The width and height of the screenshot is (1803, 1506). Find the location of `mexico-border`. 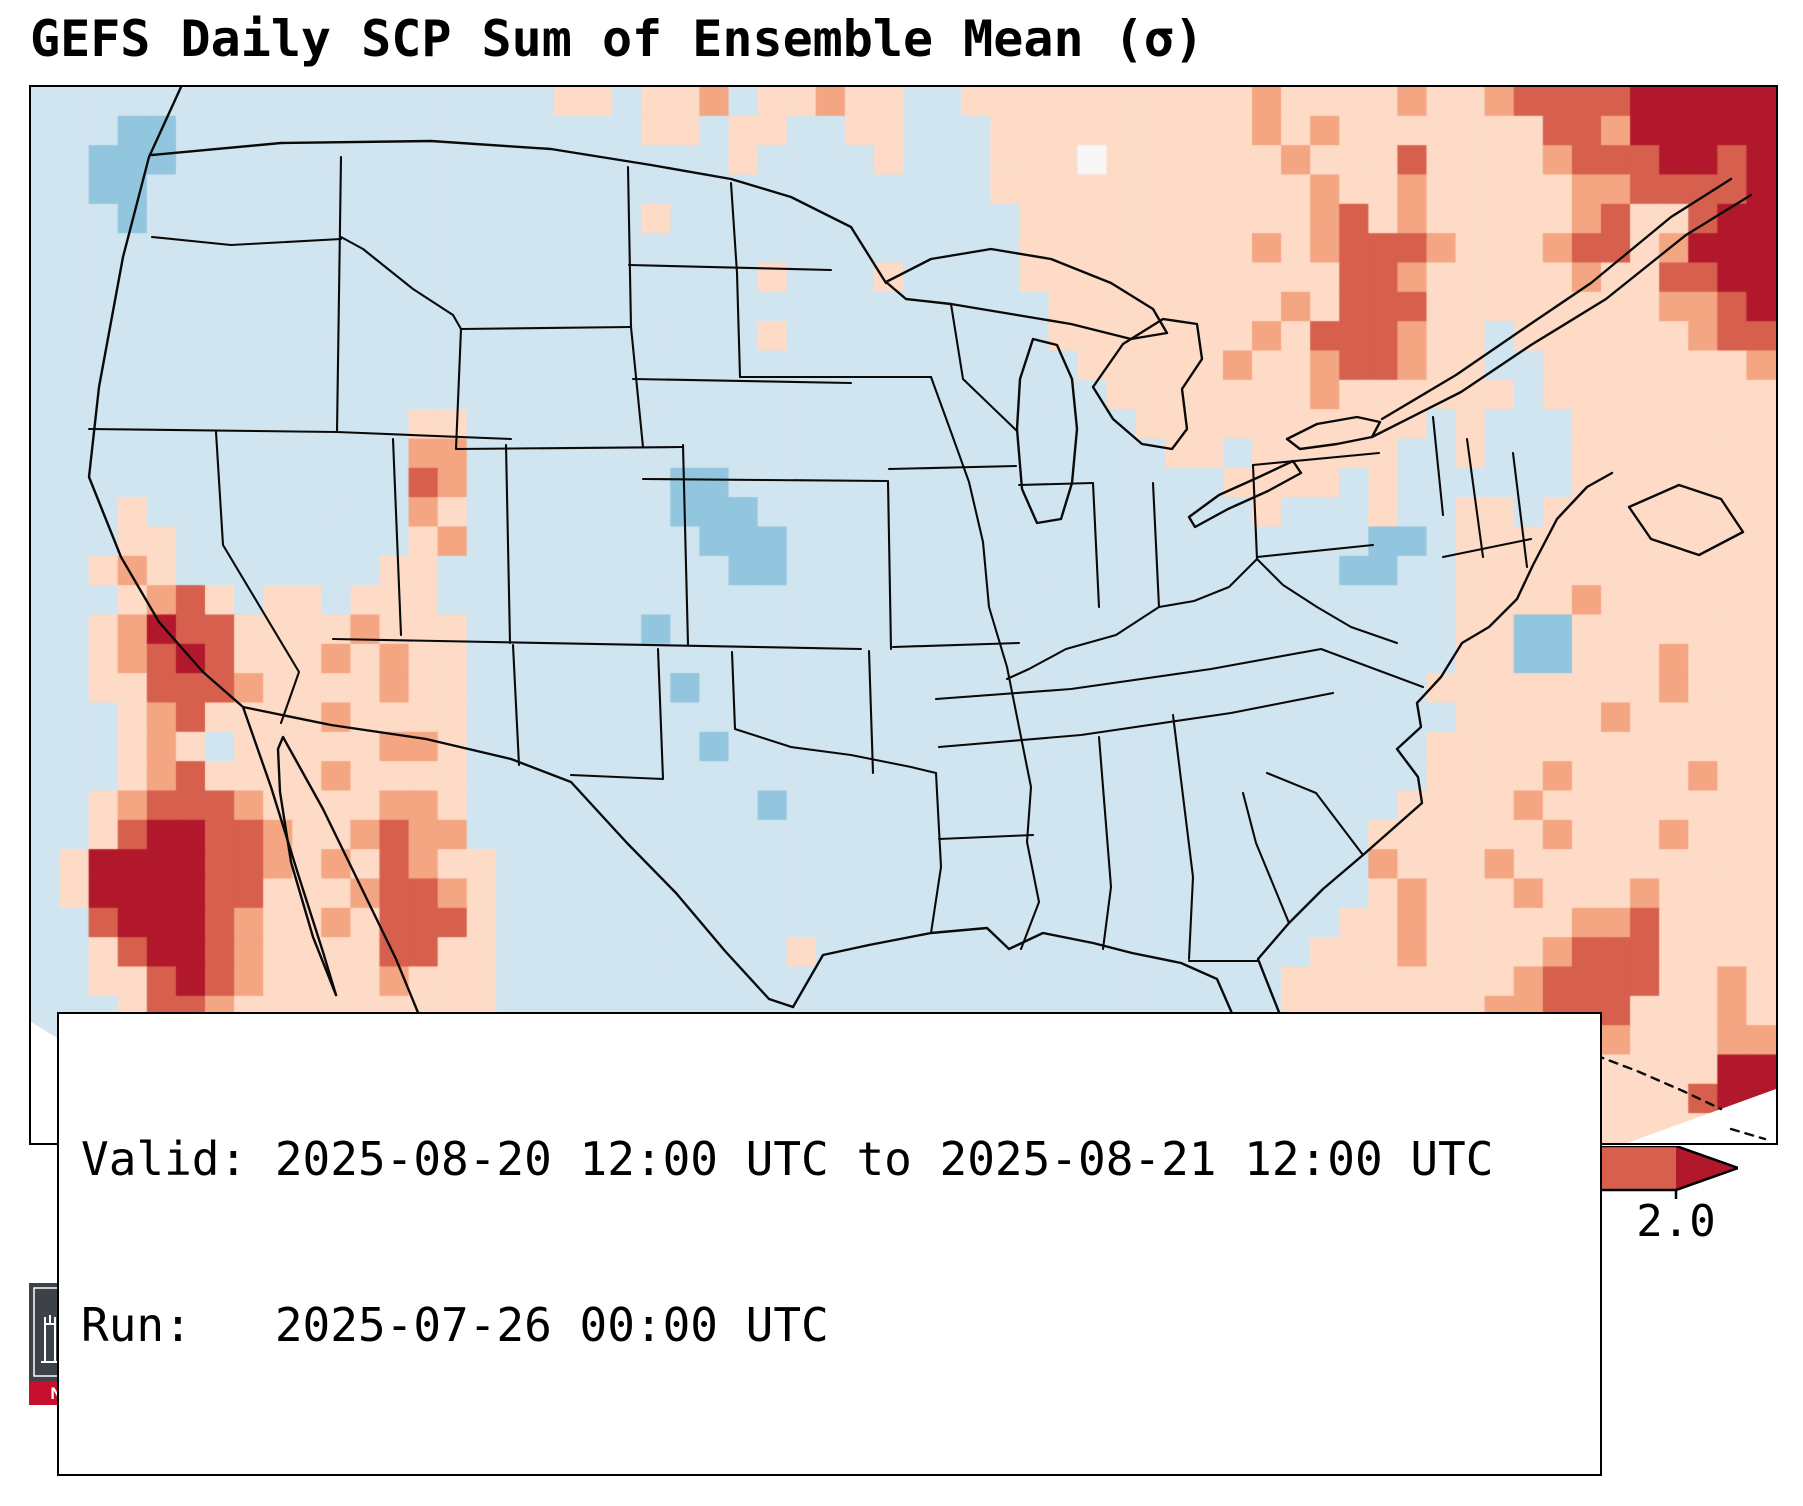

mexico-border is located at coordinates (518, 857).